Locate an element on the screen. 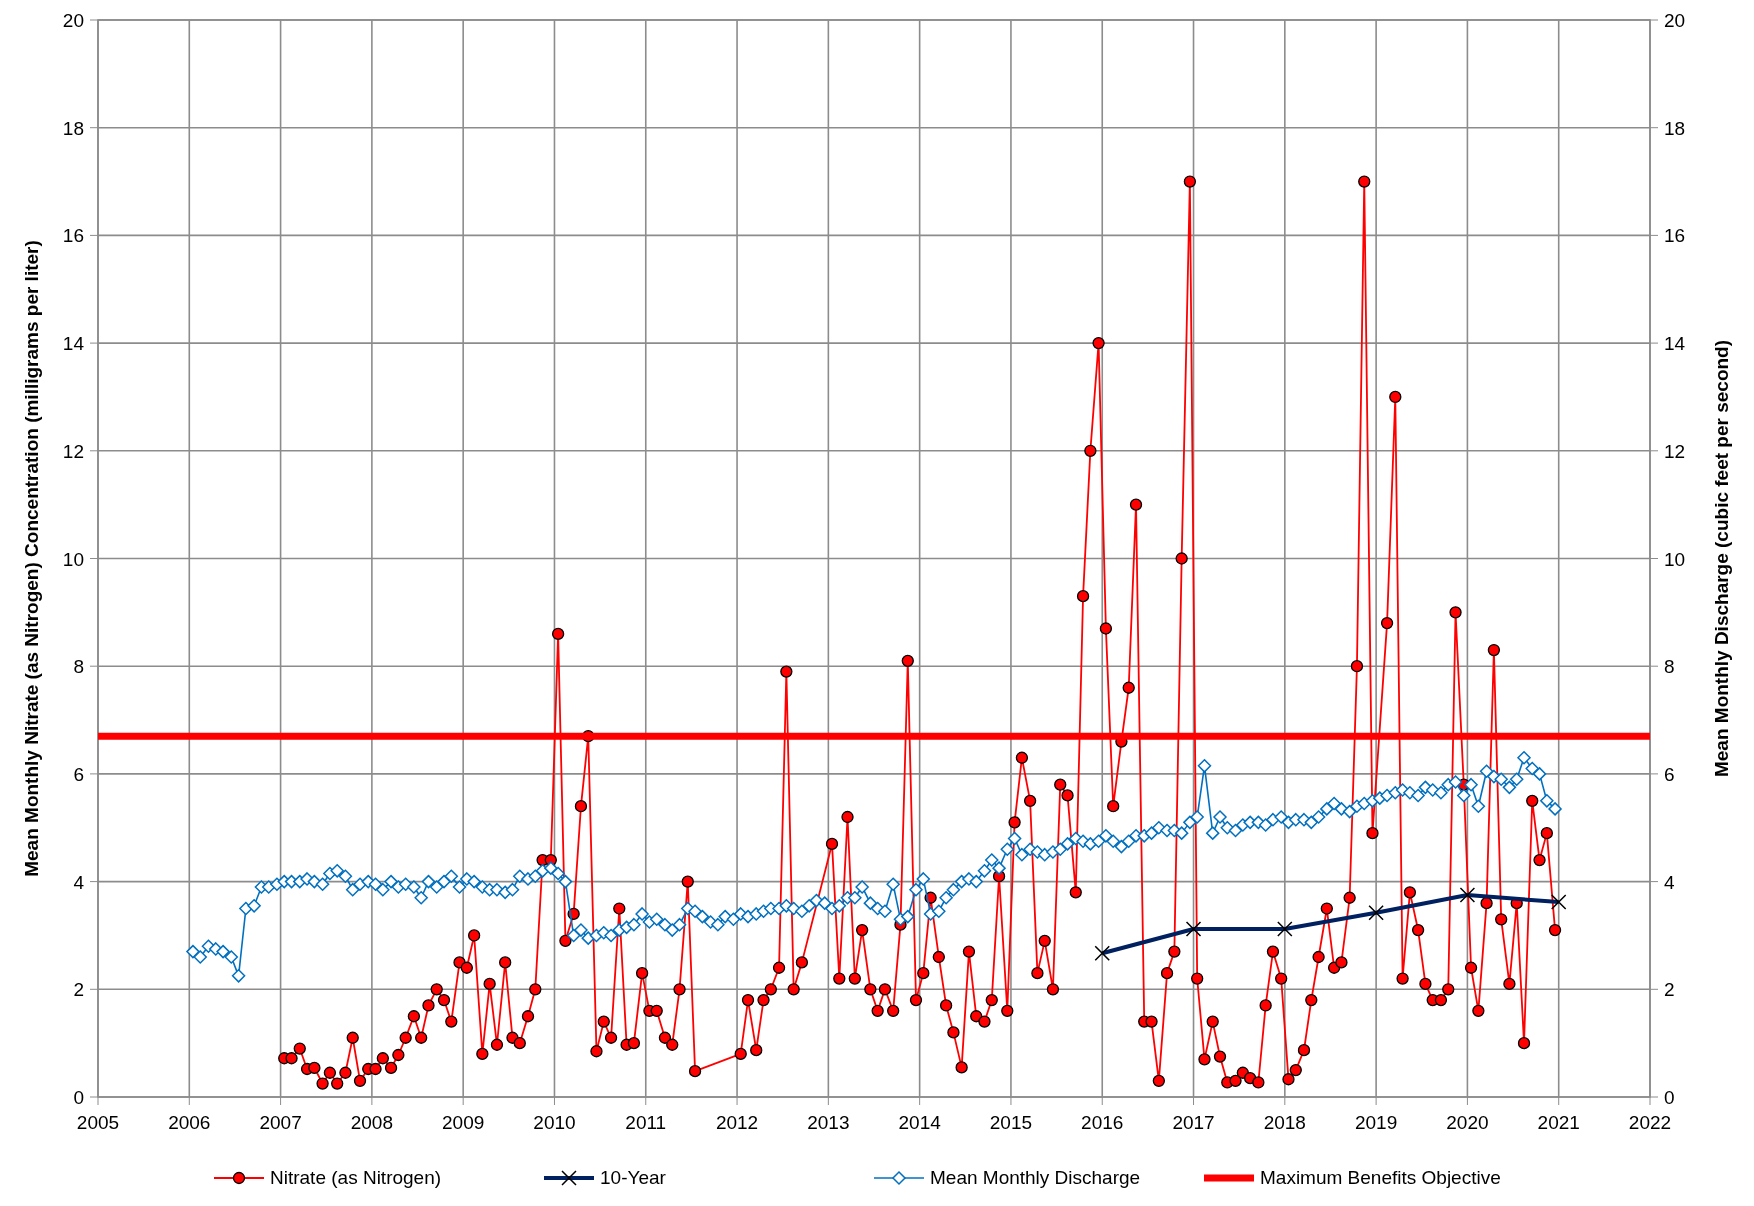  y2-tick-label: 18 is located at coordinates (1675, 128).